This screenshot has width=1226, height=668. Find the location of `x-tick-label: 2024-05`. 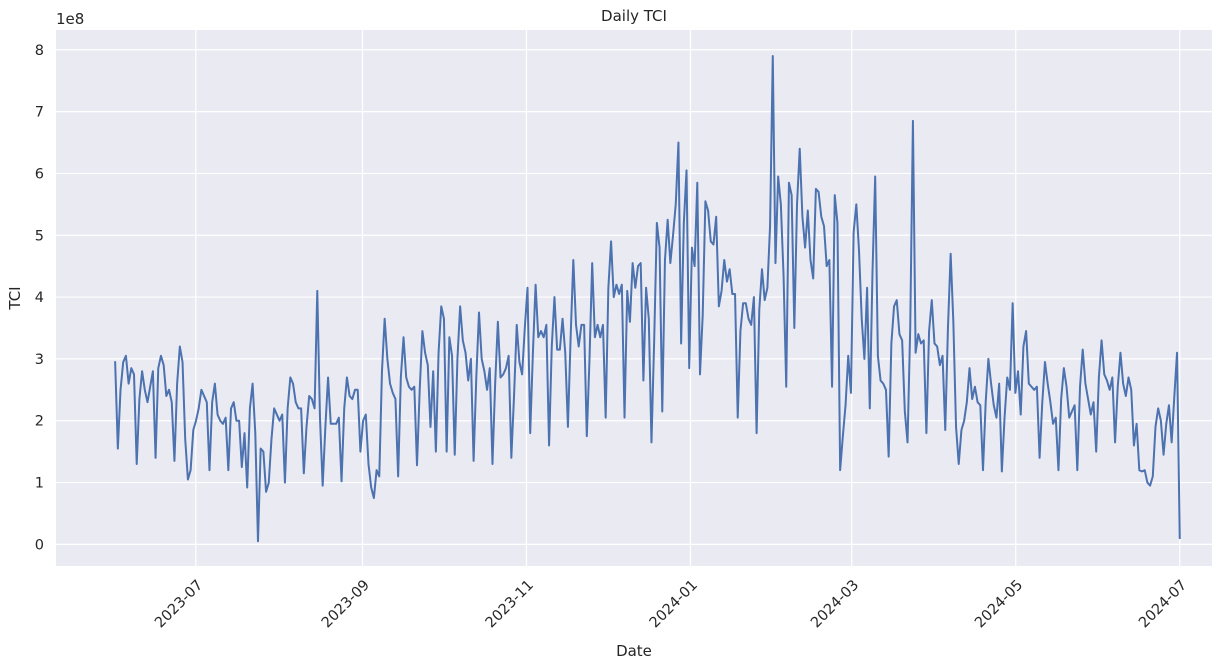

x-tick-label: 2024-05 is located at coordinates (999, 604).